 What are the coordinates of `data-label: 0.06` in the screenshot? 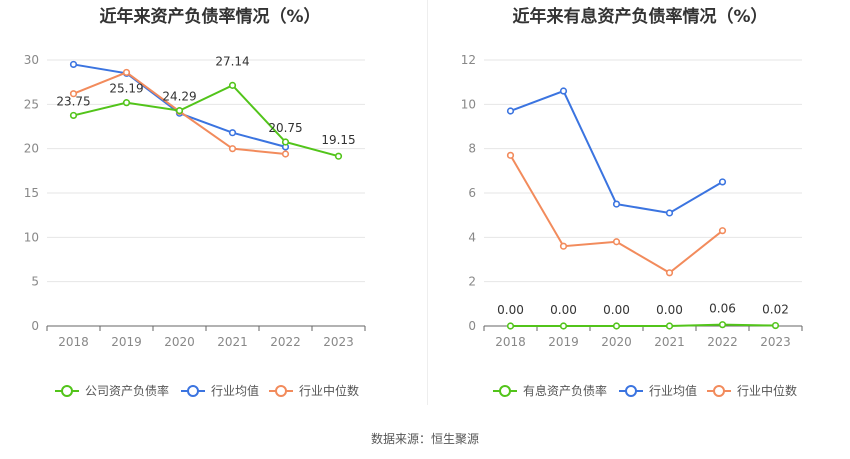 It's located at (722, 309).